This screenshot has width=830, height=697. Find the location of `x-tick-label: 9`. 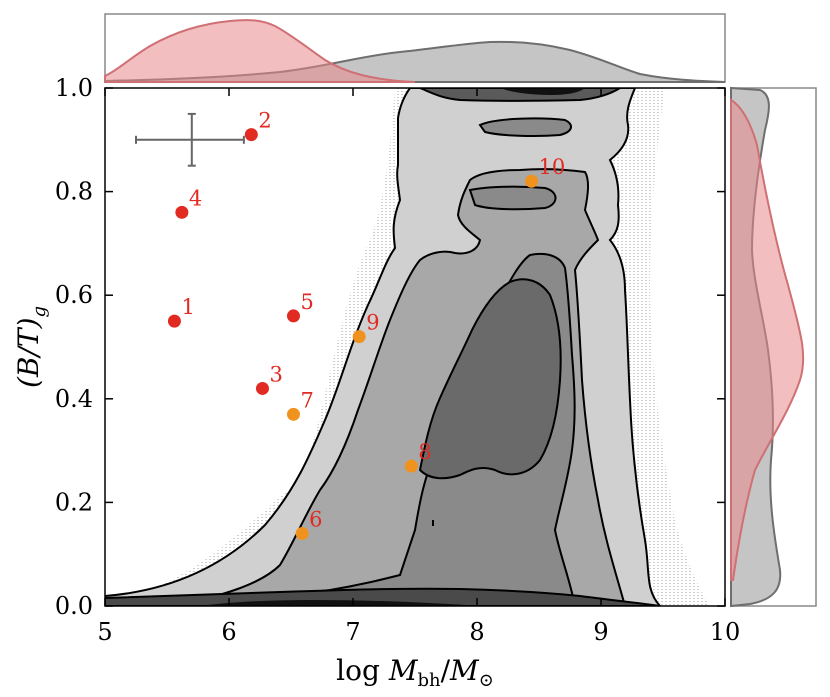

x-tick-label: 9 is located at coordinates (600, 632).